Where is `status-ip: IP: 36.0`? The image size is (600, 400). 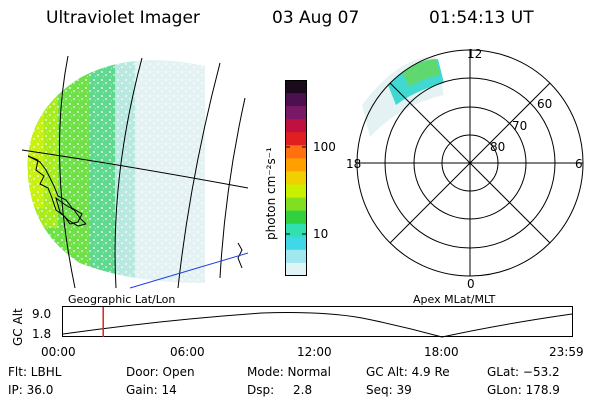
status-ip: IP: 36.0 is located at coordinates (31, 390).